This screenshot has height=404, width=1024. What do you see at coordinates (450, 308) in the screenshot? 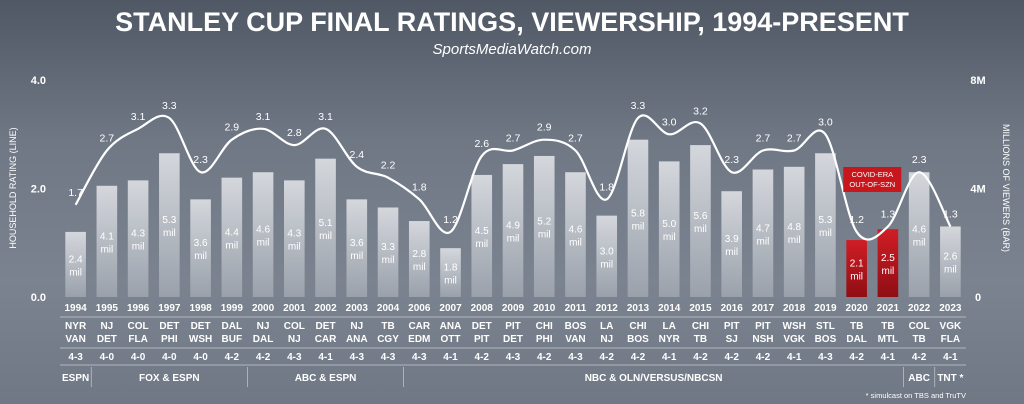
I see `year-label: 2007` at bounding box center [450, 308].